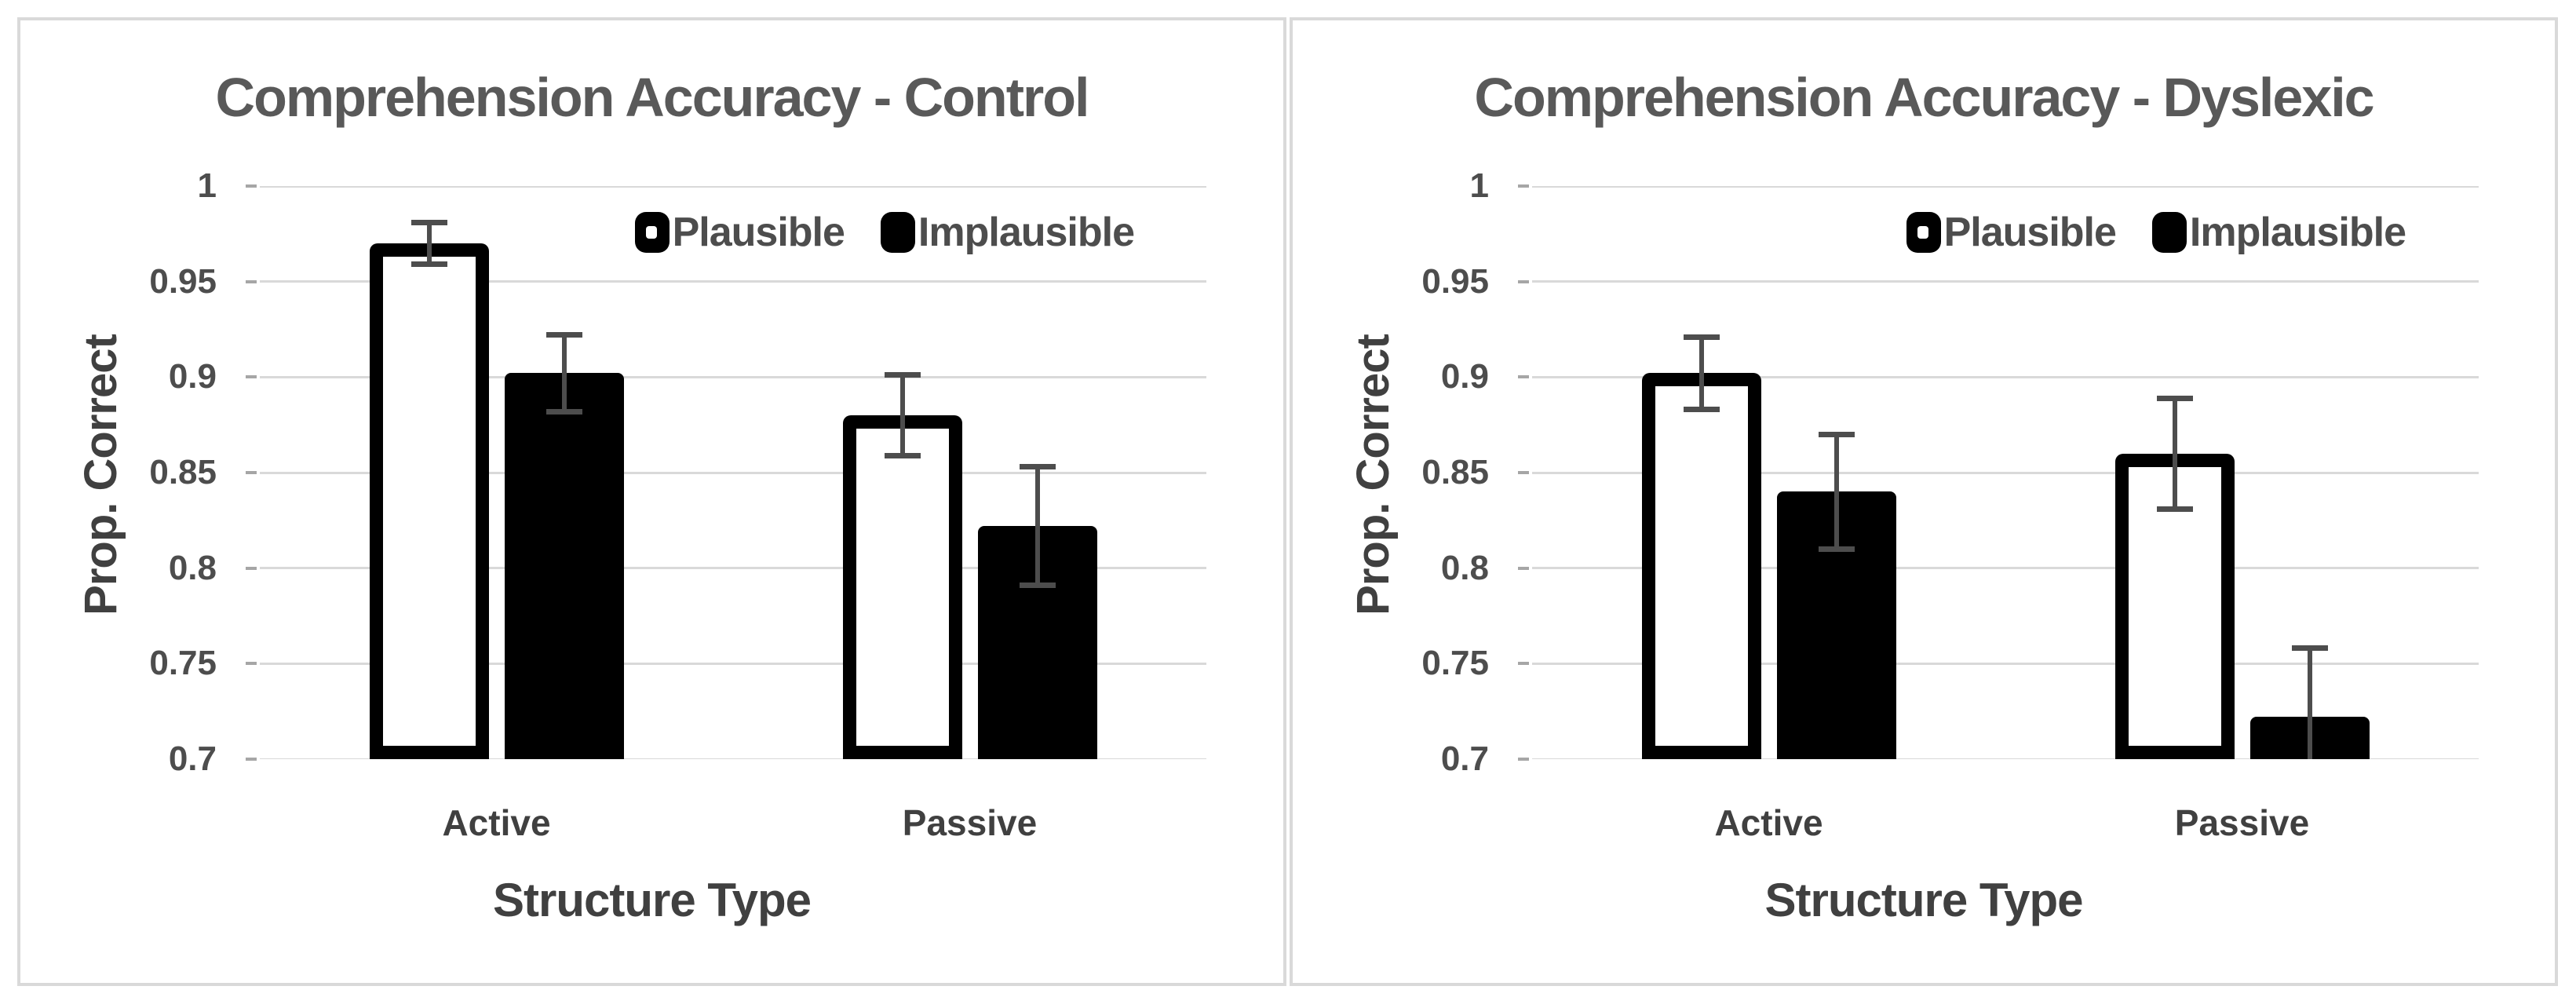 Image resolution: width=2576 pixels, height=1008 pixels. What do you see at coordinates (1924, 97) in the screenshot?
I see `chart-title: Comprehension Accuracy - Dyslexic` at bounding box center [1924, 97].